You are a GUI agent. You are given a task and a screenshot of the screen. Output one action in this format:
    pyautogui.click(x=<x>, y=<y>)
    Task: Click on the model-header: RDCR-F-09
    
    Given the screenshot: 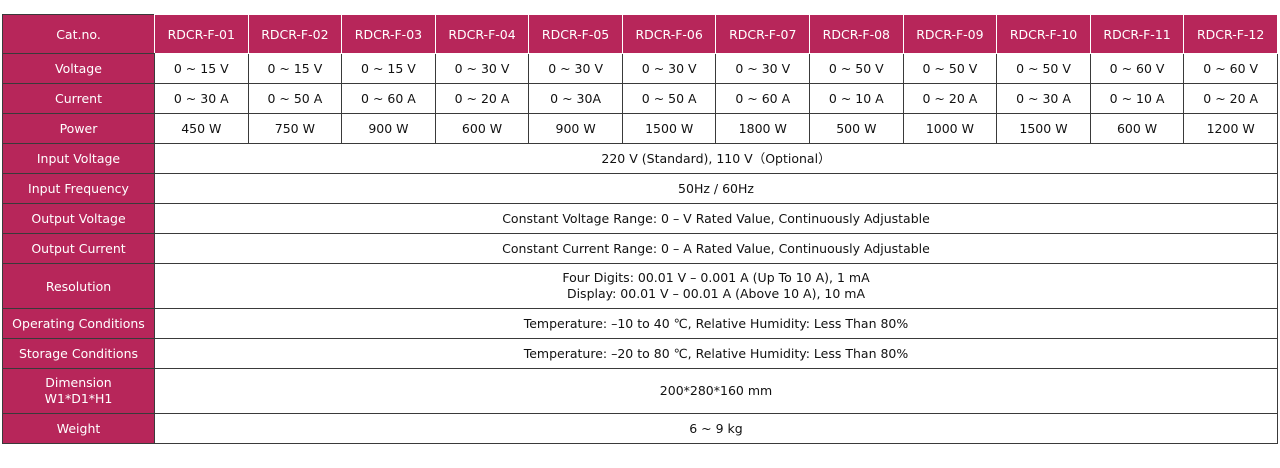 What is the action you would take?
    pyautogui.click(x=950, y=34)
    